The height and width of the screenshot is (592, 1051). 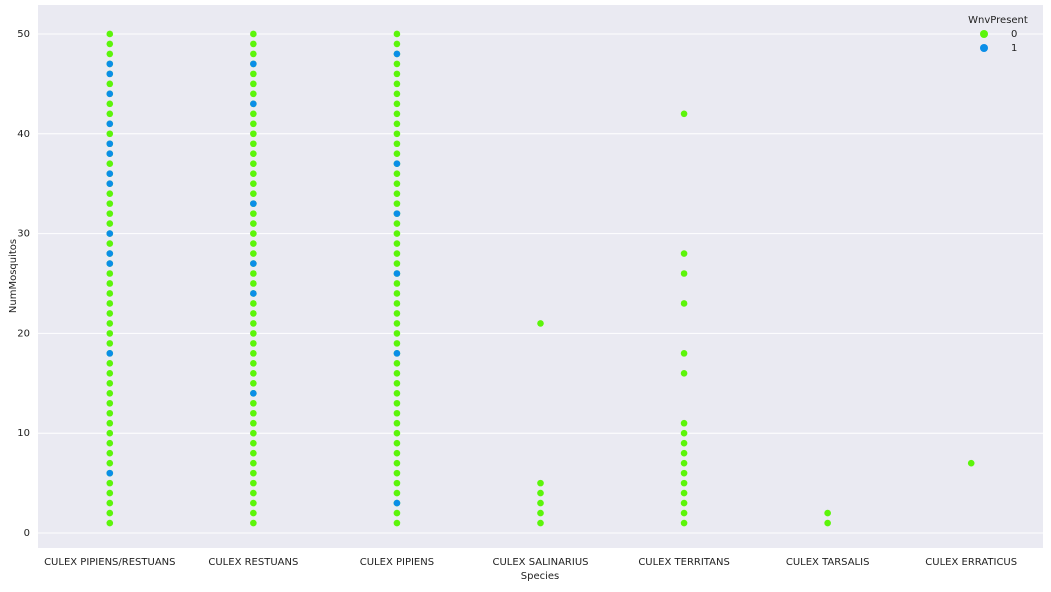 What do you see at coordinates (828, 562) in the screenshot?
I see `x-tick-label: CULEX TARSALIS` at bounding box center [828, 562].